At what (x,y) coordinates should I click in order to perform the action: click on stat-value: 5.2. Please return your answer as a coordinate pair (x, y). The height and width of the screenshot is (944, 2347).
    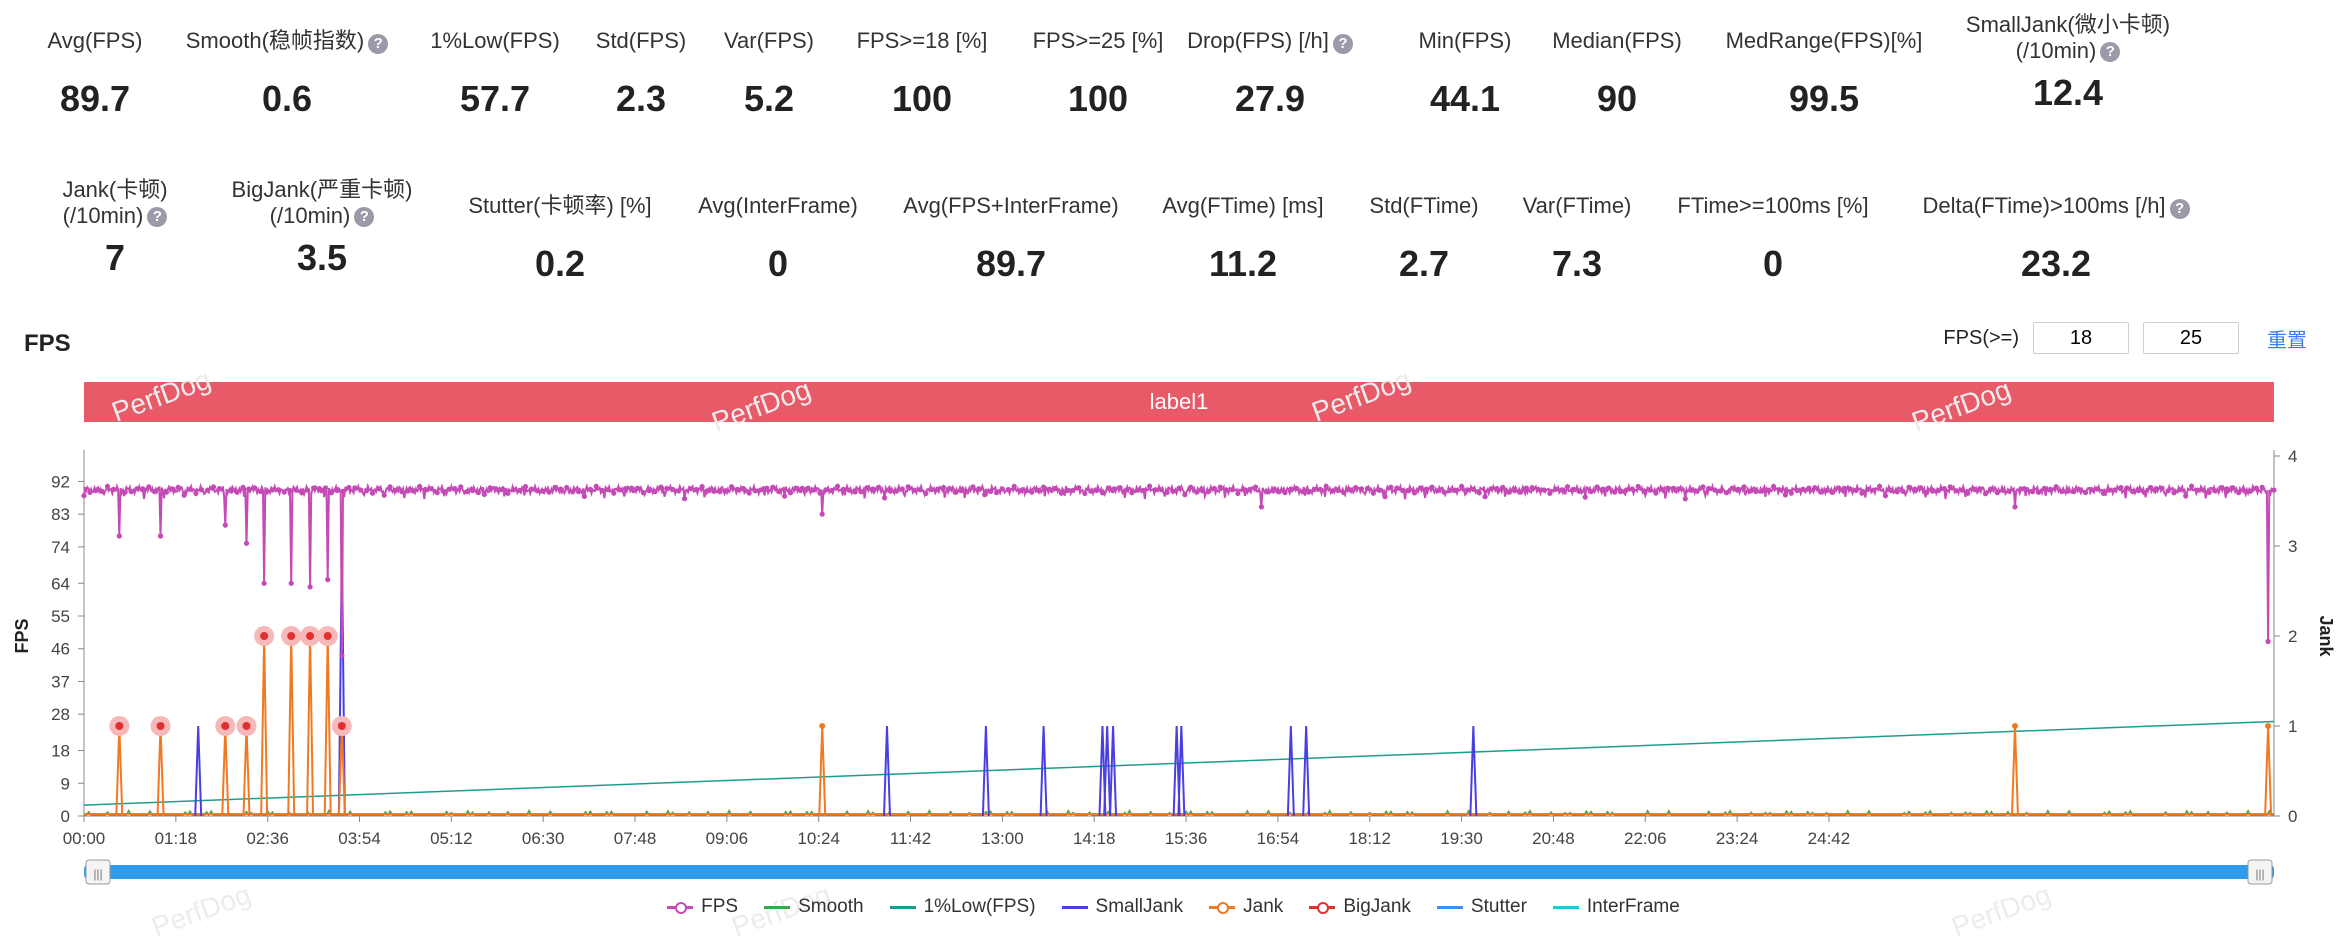
    Looking at the image, I should click on (769, 98).